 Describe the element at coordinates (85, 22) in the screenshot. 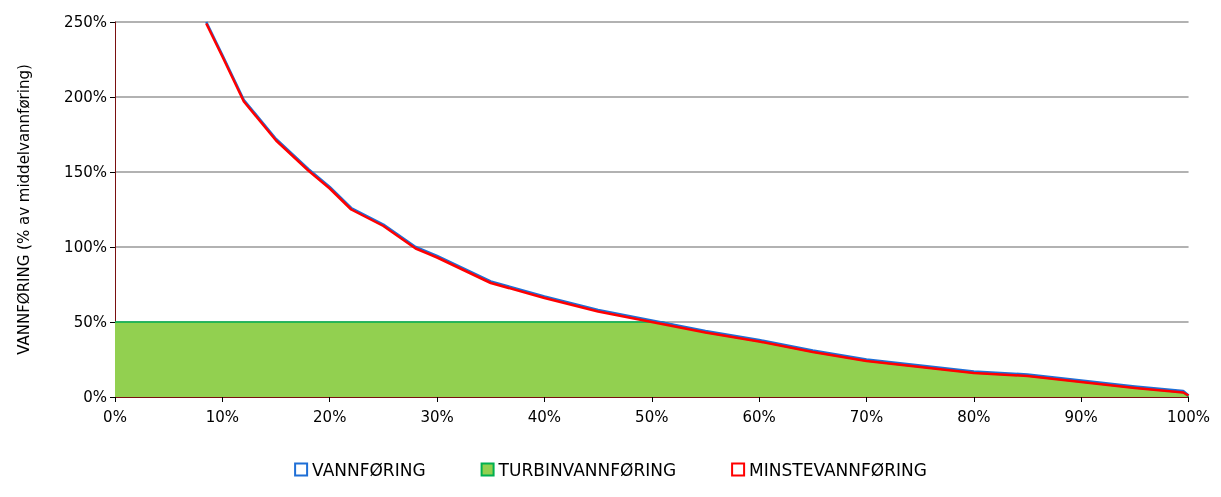

I see `y-tick-label: 250%` at that location.